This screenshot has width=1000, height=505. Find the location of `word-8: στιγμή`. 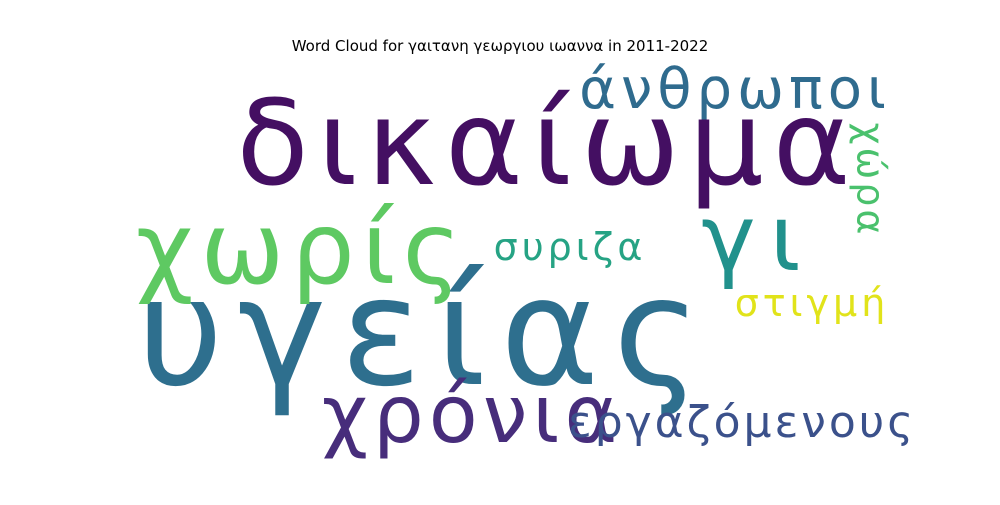

word-8: στιγμή is located at coordinates (812, 303).